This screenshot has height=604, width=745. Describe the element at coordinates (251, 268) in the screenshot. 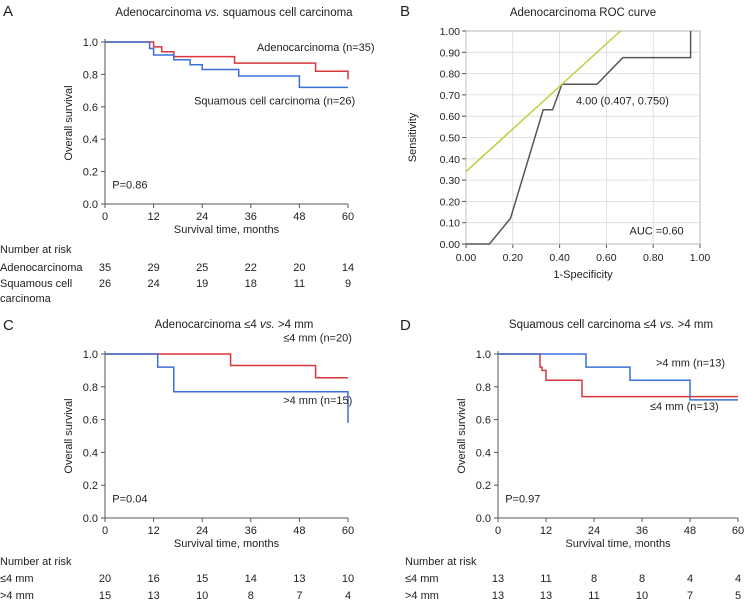

I see `risk-count: 22` at that location.